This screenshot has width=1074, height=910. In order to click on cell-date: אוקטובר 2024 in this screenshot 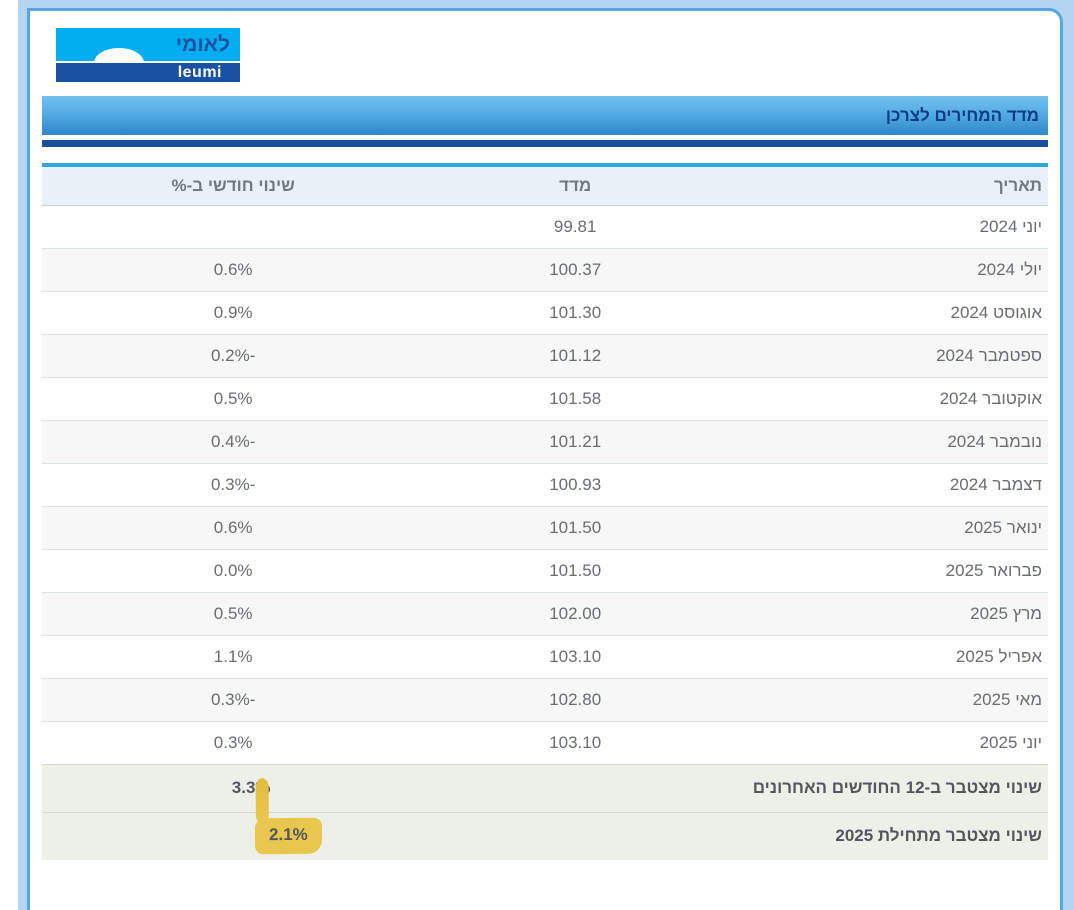, I will do `click(887, 398)`.